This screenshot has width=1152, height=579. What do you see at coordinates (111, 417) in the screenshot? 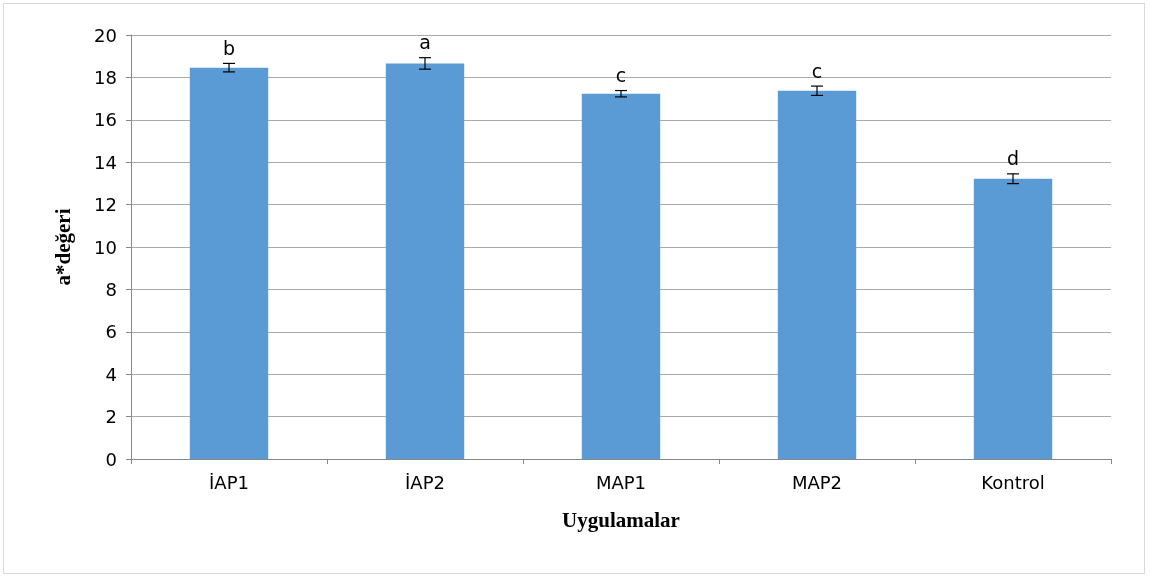
I see `y-tick-label: 2` at bounding box center [111, 417].